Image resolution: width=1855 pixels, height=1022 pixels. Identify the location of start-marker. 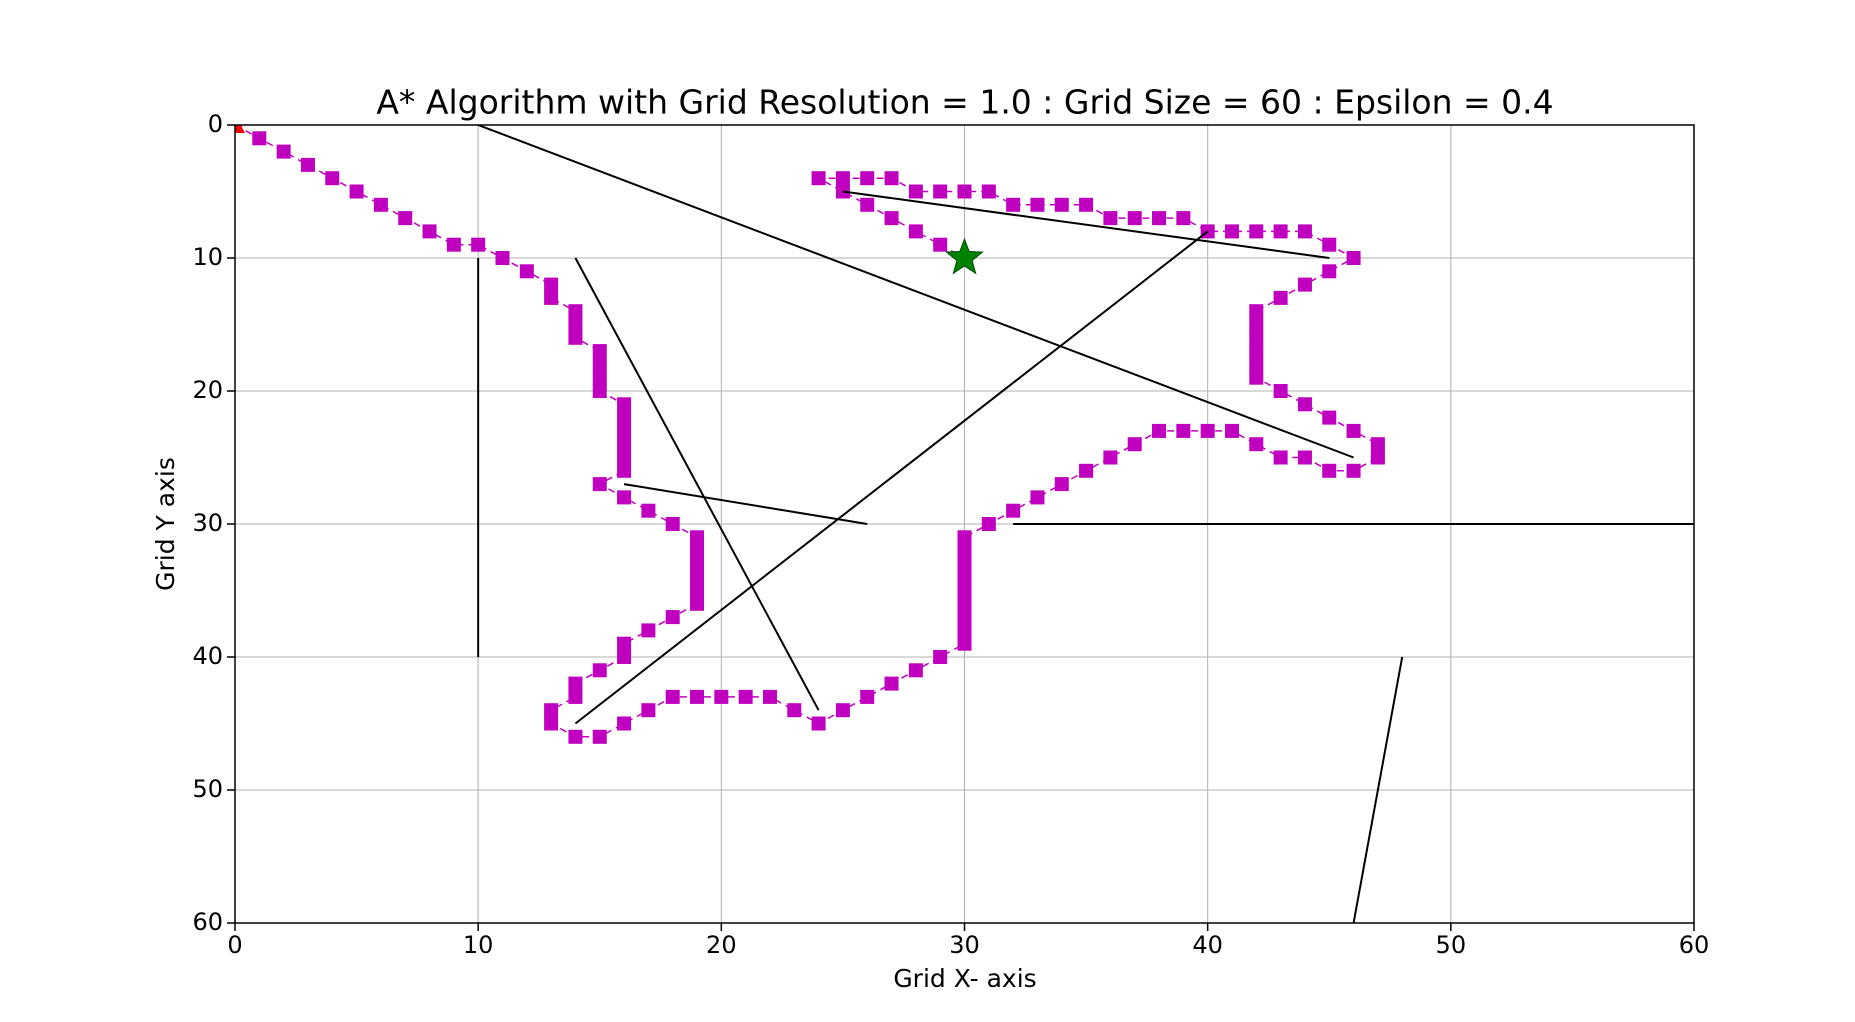
(240, 129).